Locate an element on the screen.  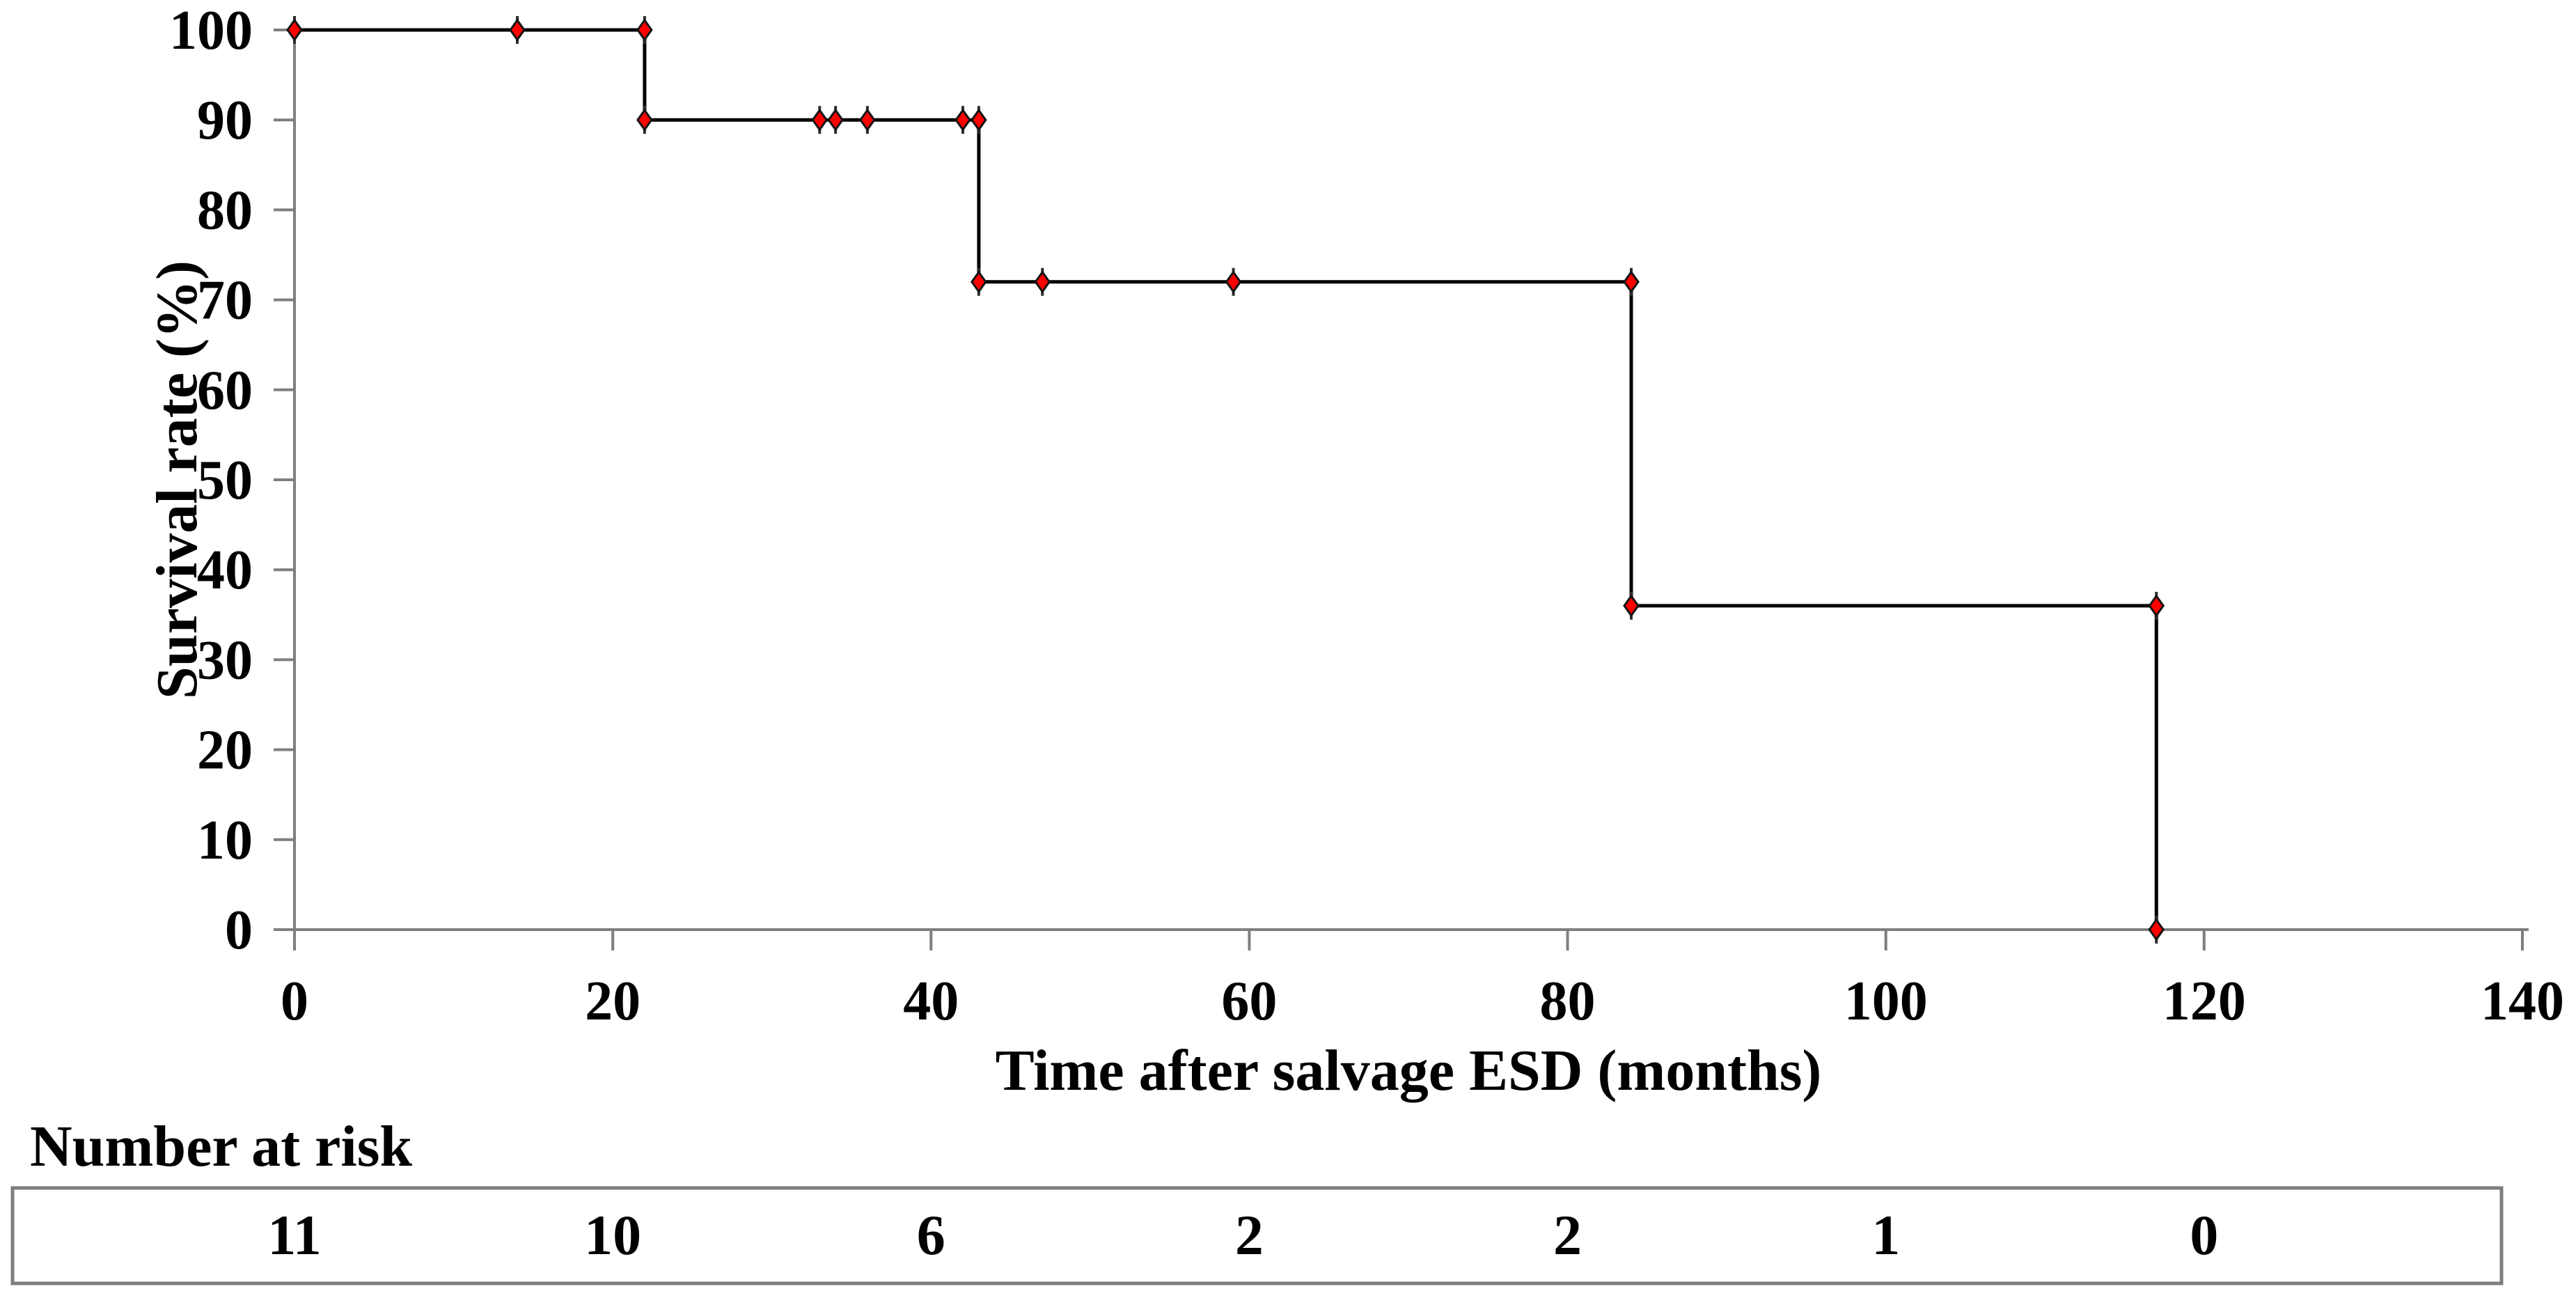
y-tick-label: 0 is located at coordinates (239, 931).